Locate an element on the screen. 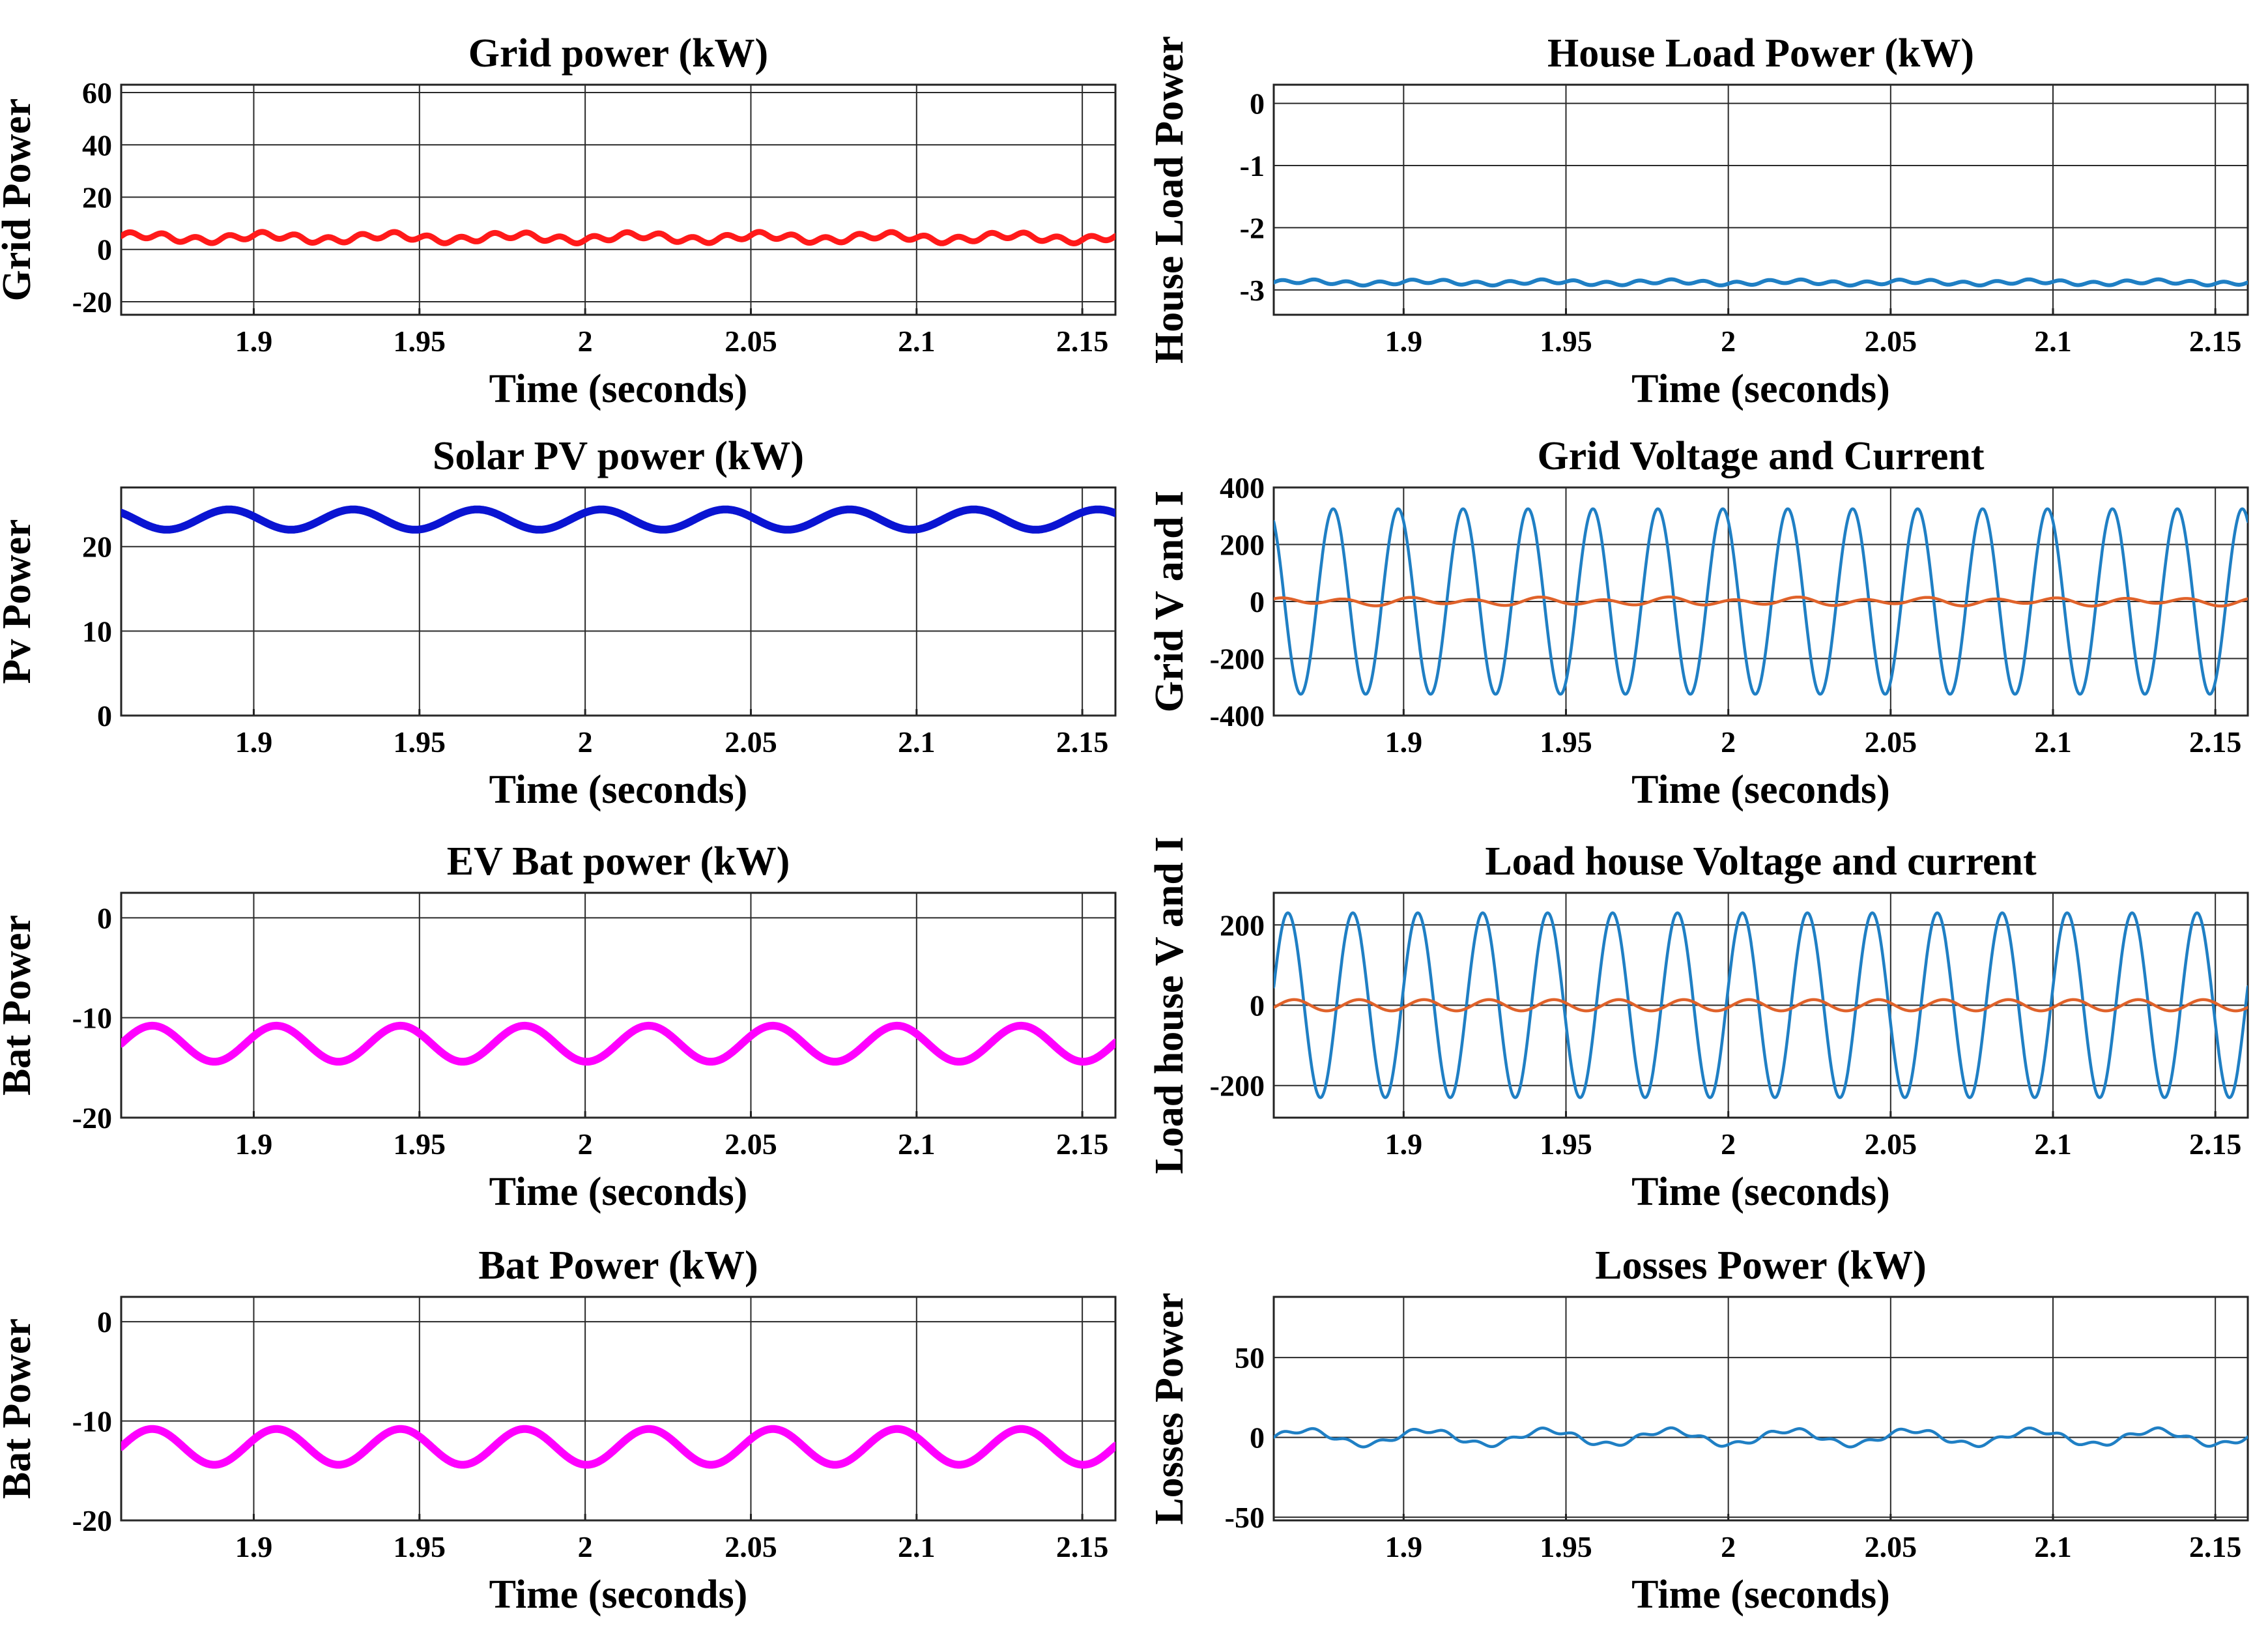  y-axis-label: Load house V and I is located at coordinates (1169, 1005).